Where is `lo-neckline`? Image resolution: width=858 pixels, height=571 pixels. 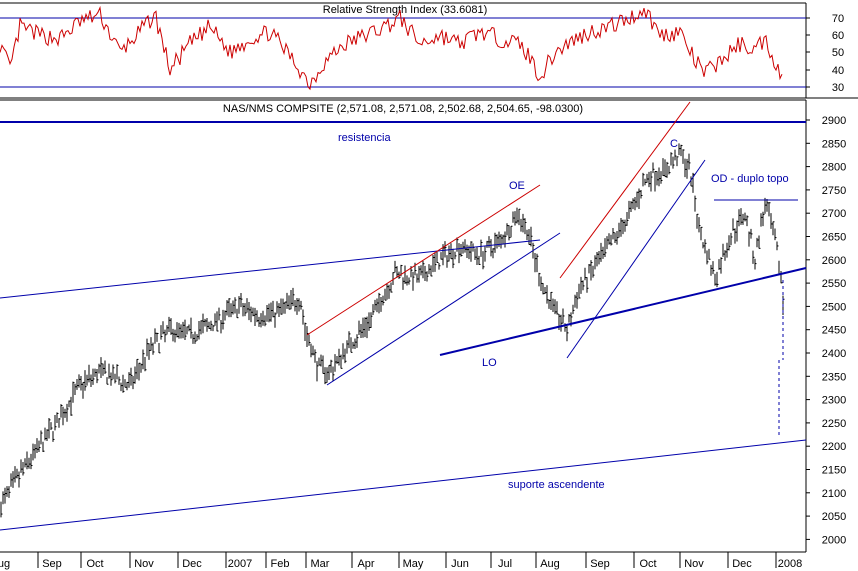
lo-neckline is located at coordinates (623, 311).